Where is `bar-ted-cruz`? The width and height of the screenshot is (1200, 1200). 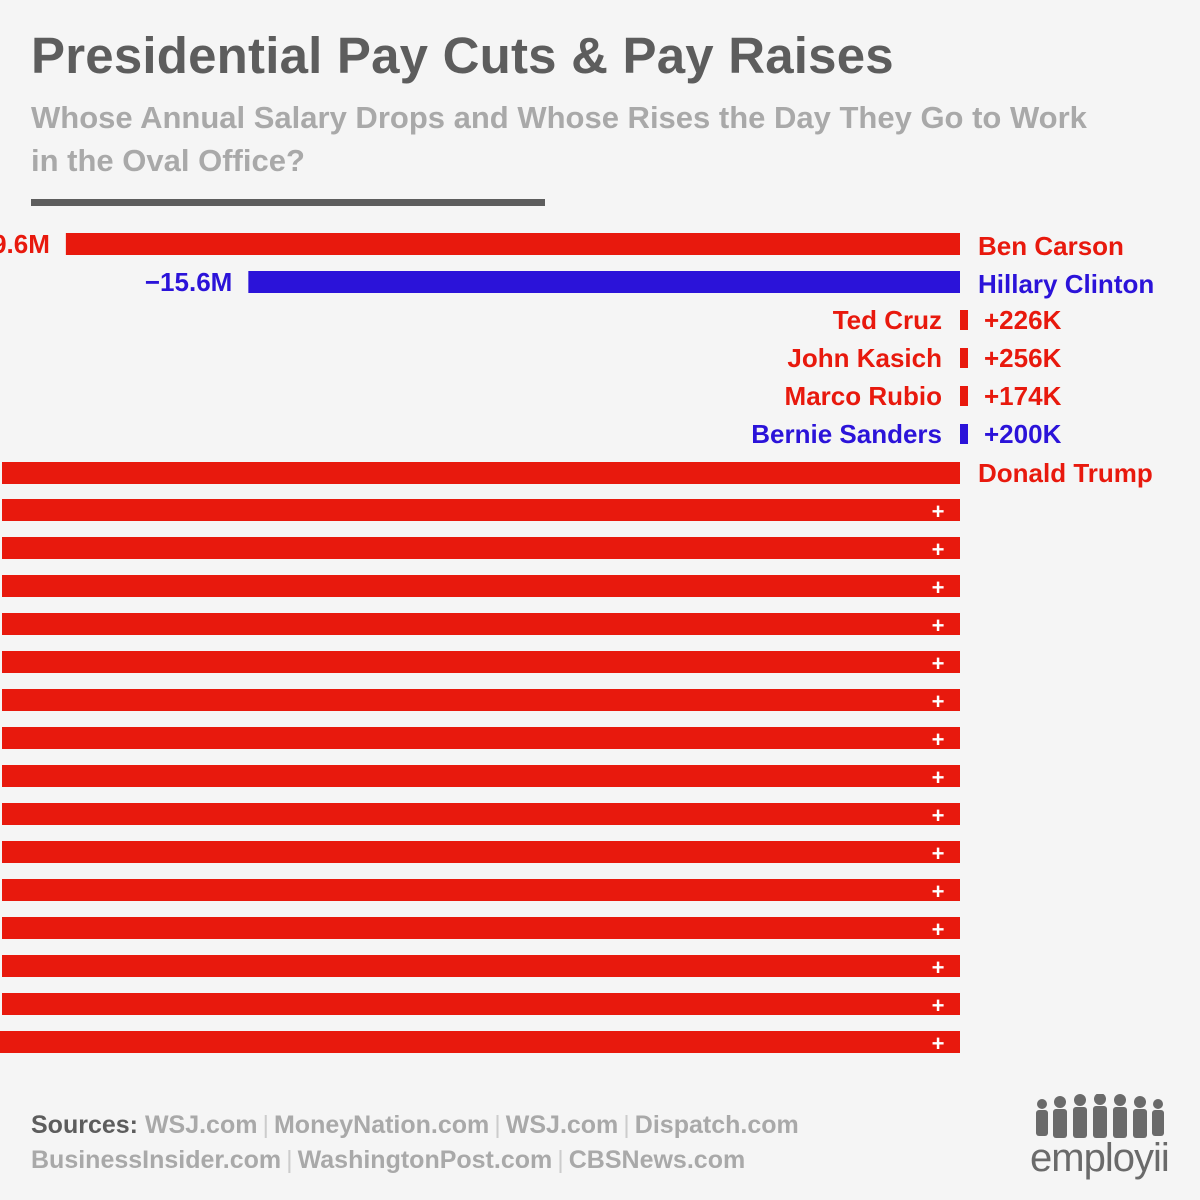 bar-ted-cruz is located at coordinates (964, 320).